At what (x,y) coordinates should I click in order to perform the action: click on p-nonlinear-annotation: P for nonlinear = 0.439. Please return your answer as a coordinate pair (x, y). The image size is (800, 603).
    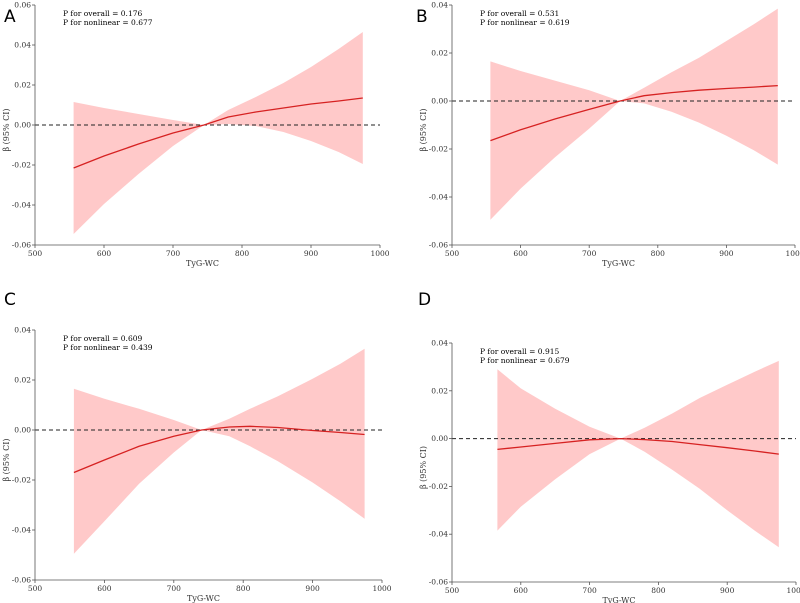
    Looking at the image, I should click on (108, 347).